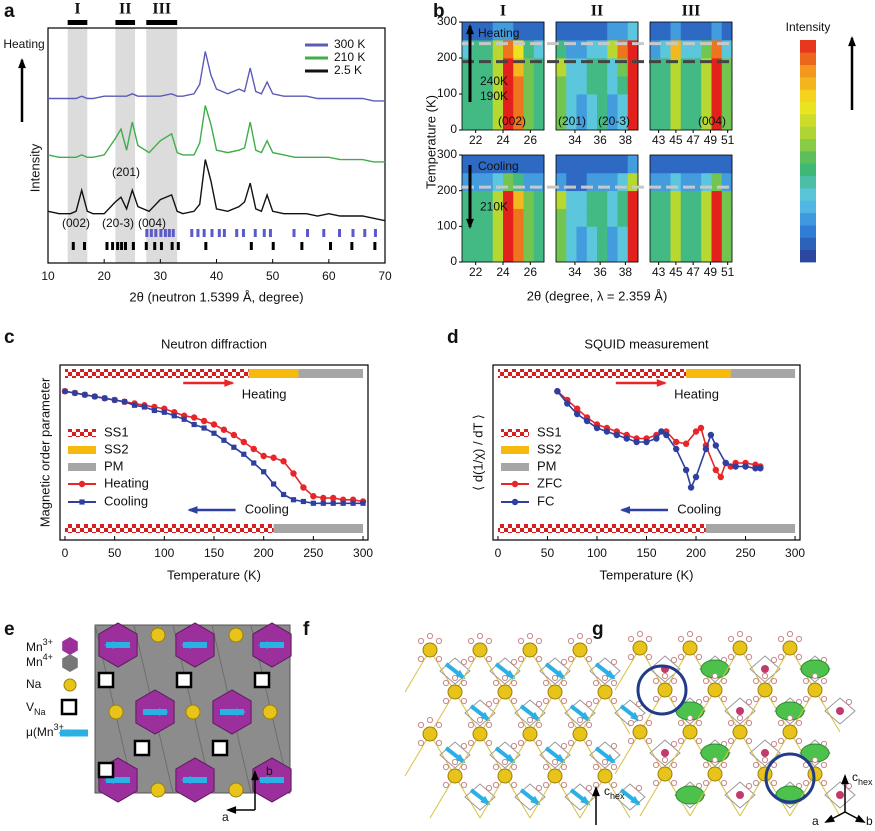 Image resolution: width=875 pixels, height=831 pixels. What do you see at coordinates (699, 508) in the screenshot?
I see `arrow-label: Cooling` at bounding box center [699, 508].